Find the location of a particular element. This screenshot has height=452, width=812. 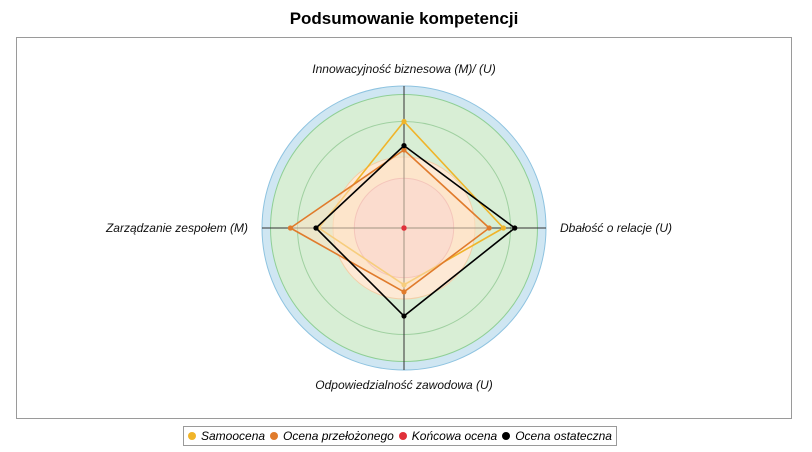

legend-item-3: Ocena ostateczna is located at coordinates (557, 436).